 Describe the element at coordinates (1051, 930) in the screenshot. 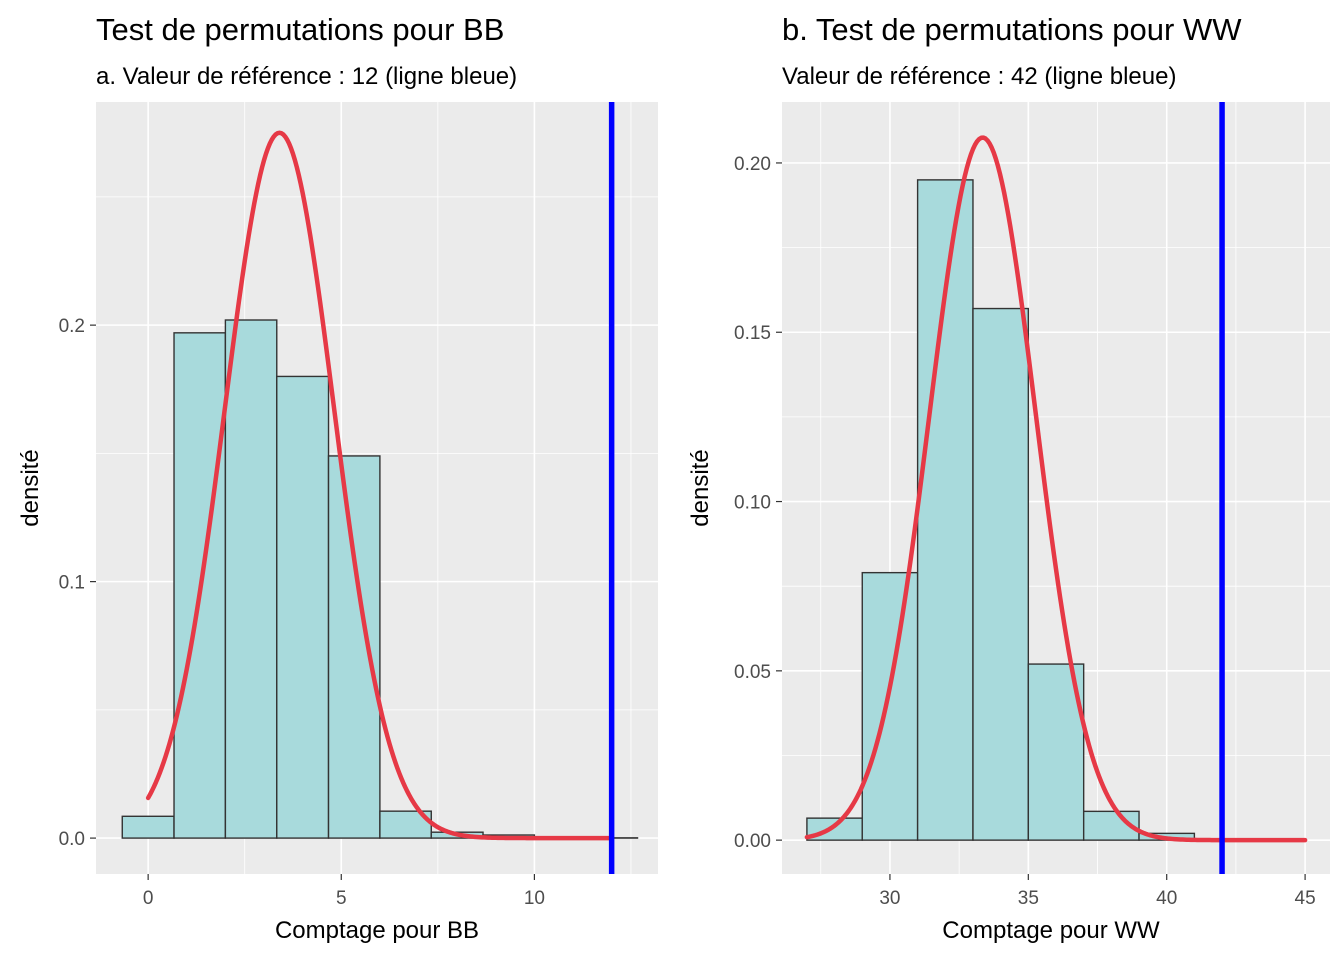

I see `chart-b-x-axis-title: Comptage pour WW` at that location.